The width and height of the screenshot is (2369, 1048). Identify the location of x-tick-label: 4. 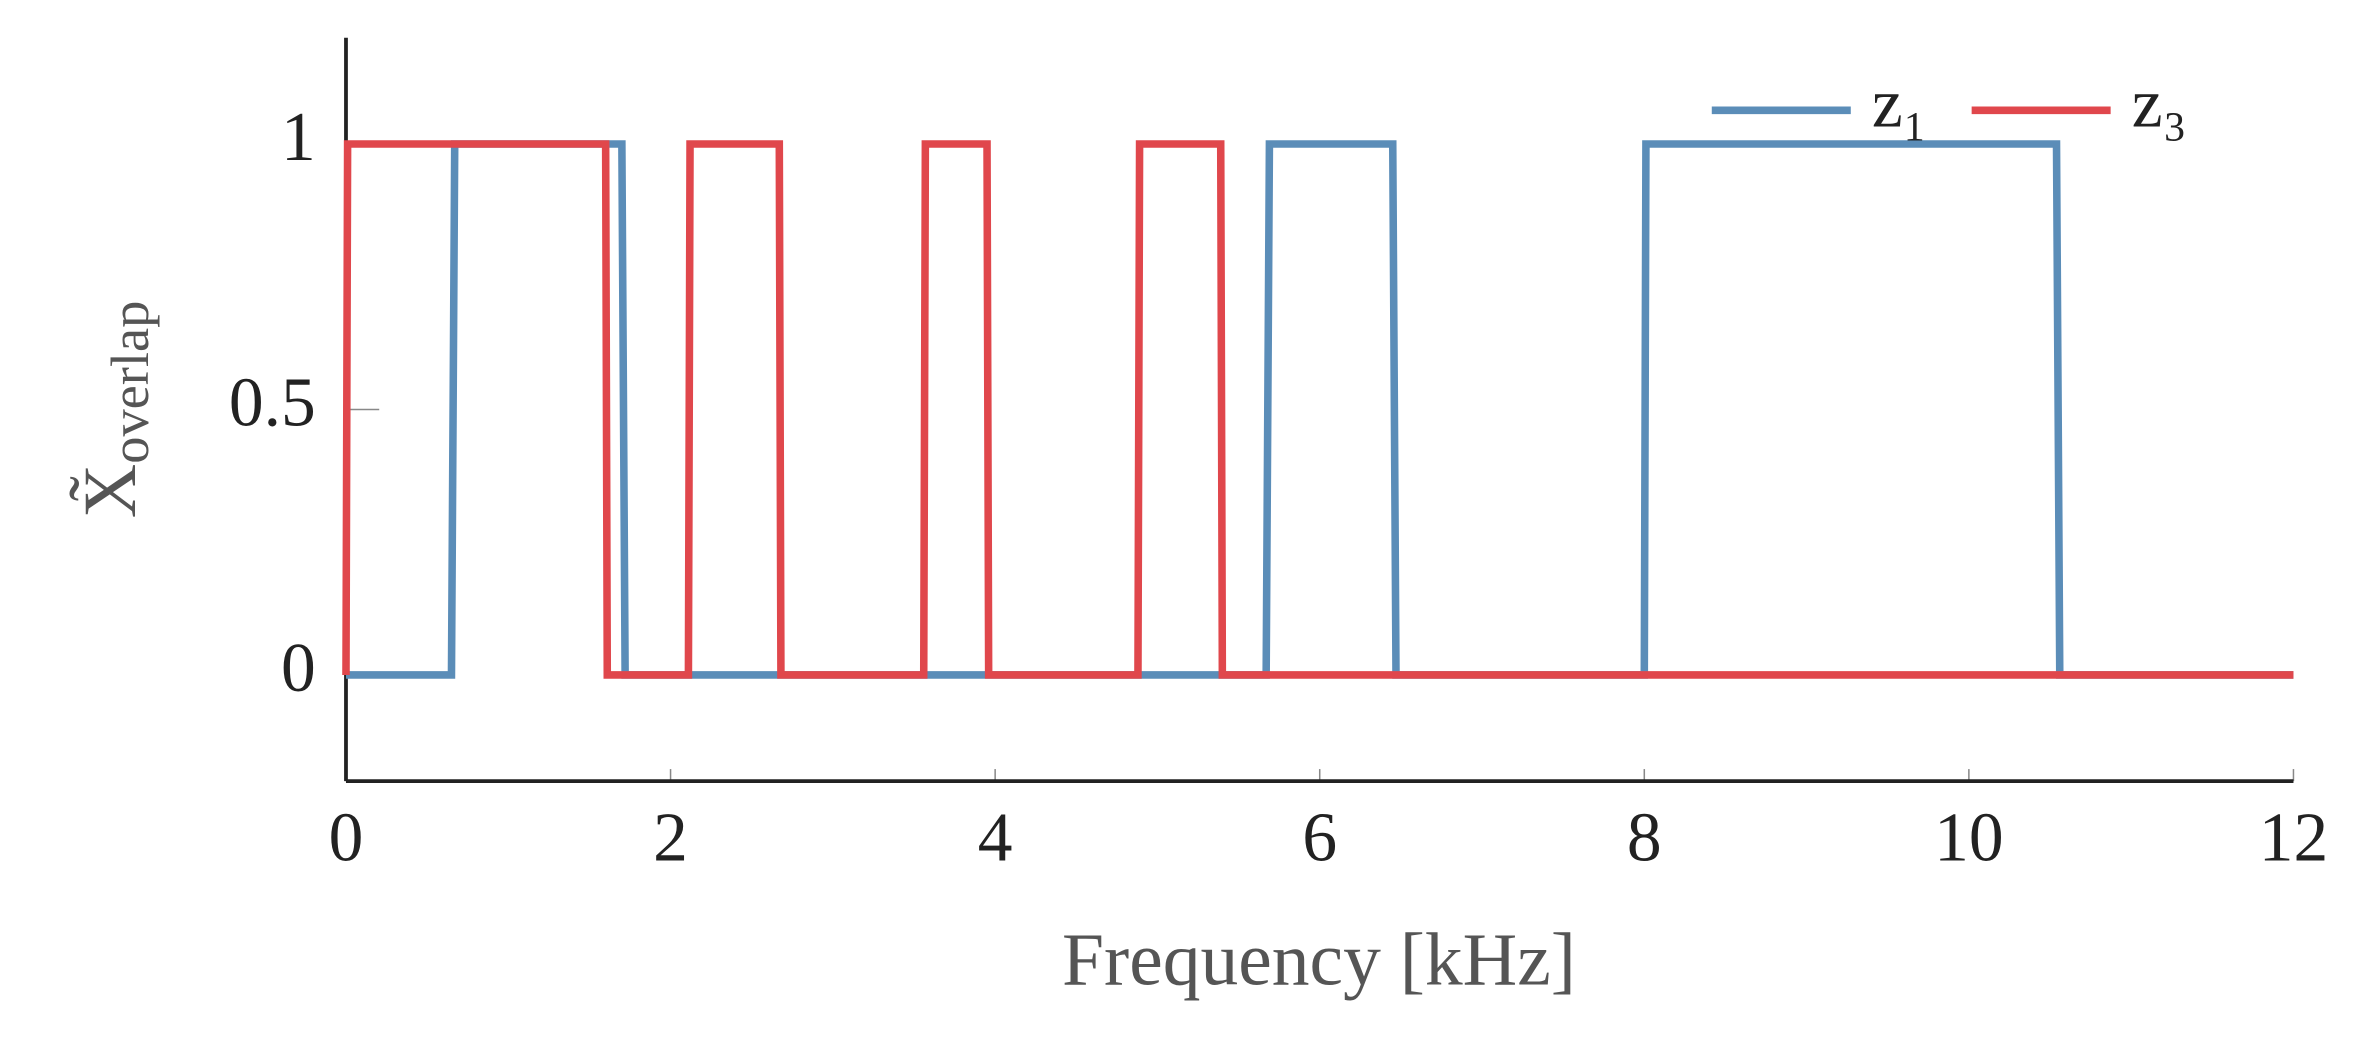
(995, 838).